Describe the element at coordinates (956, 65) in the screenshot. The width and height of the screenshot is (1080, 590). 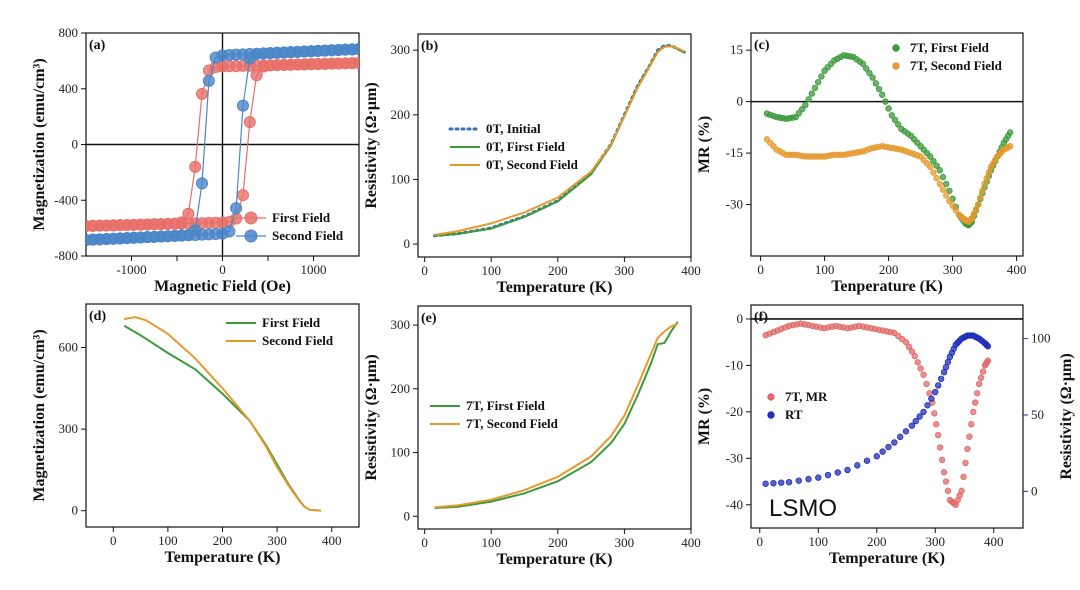
I see `legend-label: 7T, Second Field` at that location.